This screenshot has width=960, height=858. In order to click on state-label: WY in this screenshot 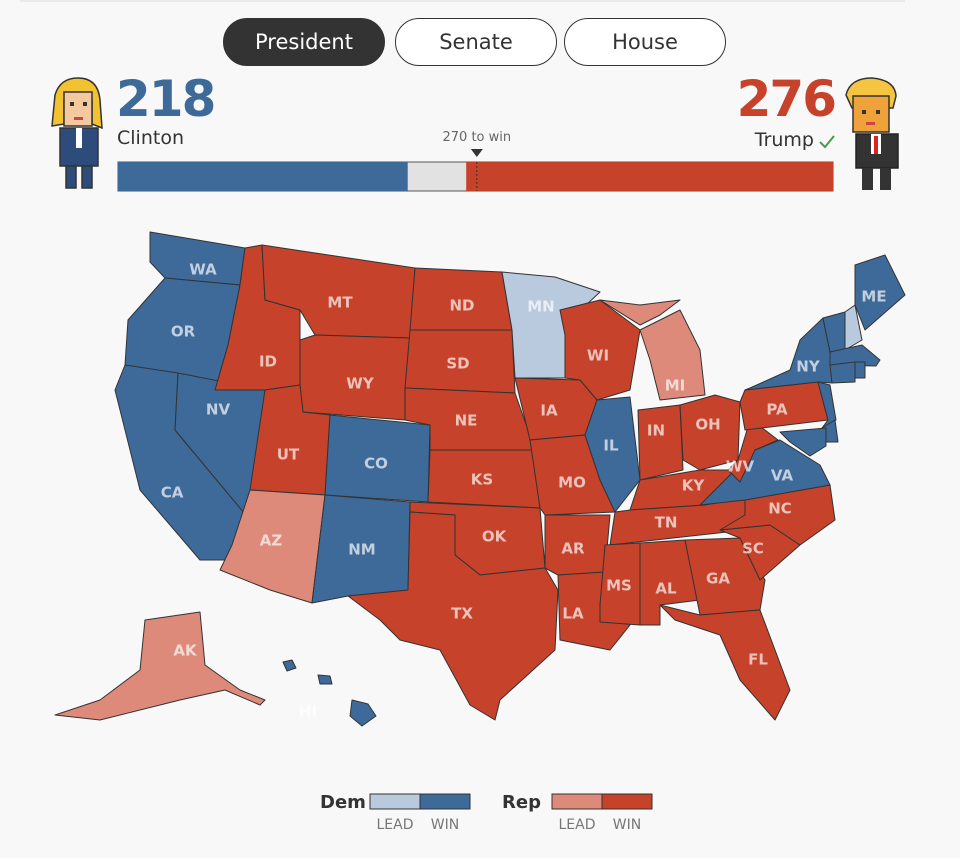, I will do `click(360, 384)`.